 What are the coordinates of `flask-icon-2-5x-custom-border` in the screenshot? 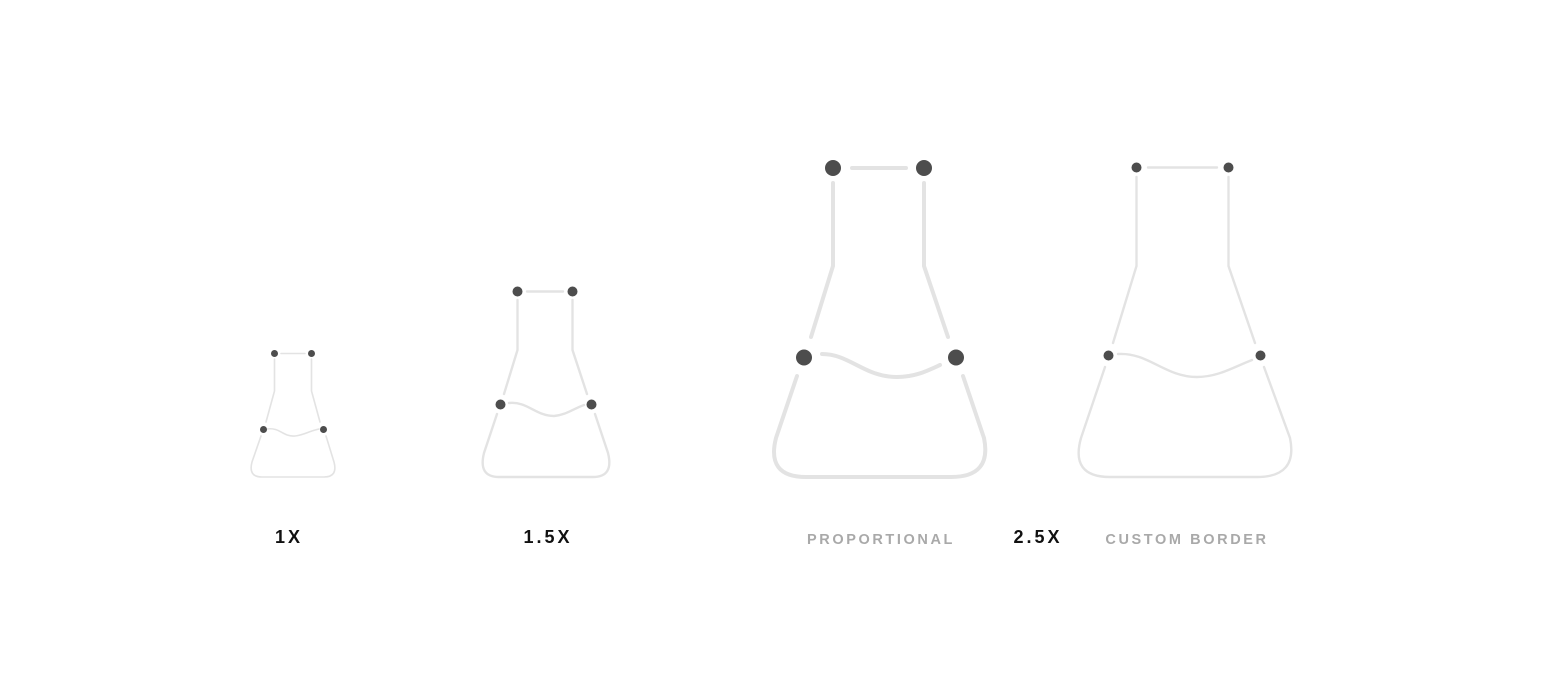 It's located at (1185, 320).